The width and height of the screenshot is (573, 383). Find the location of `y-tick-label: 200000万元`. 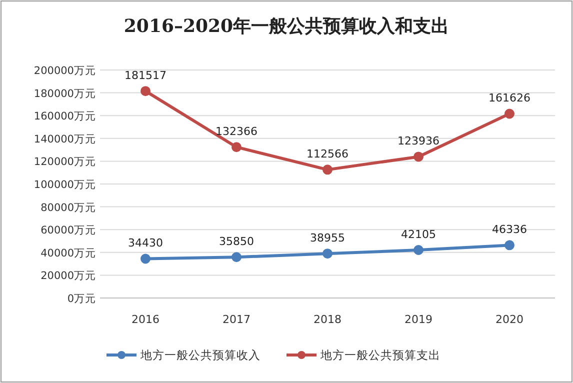

y-tick-label: 200000万元 is located at coordinates (65, 71).